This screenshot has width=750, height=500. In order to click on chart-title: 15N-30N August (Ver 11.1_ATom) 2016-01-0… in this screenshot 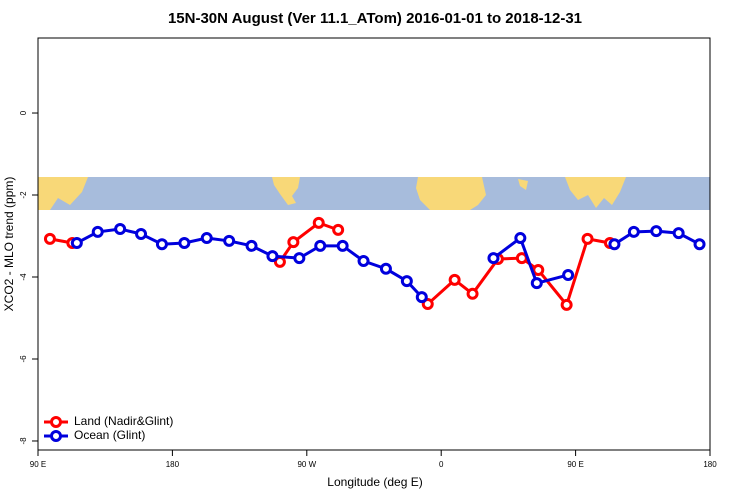, I will do `click(375, 18)`.